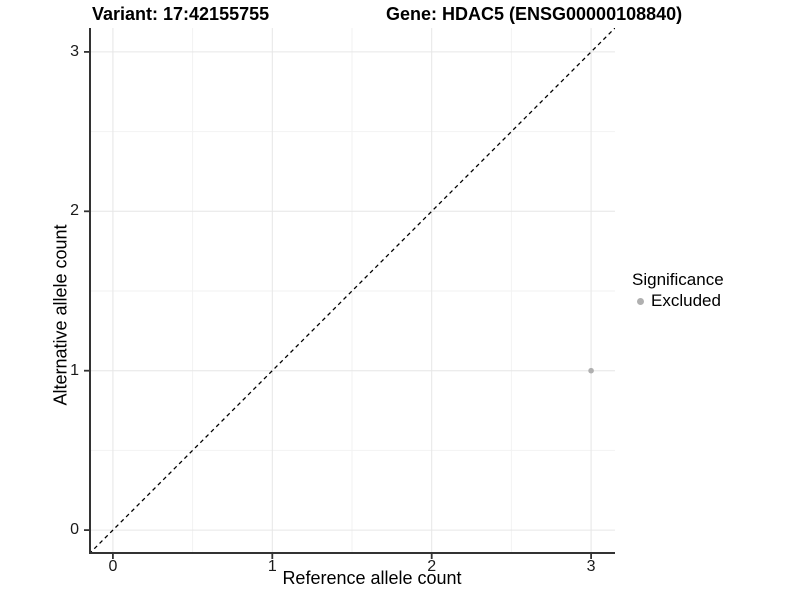 Image resolution: width=800 pixels, height=600 pixels. What do you see at coordinates (74, 211) in the screenshot?
I see `y-tick-label: 2` at bounding box center [74, 211].